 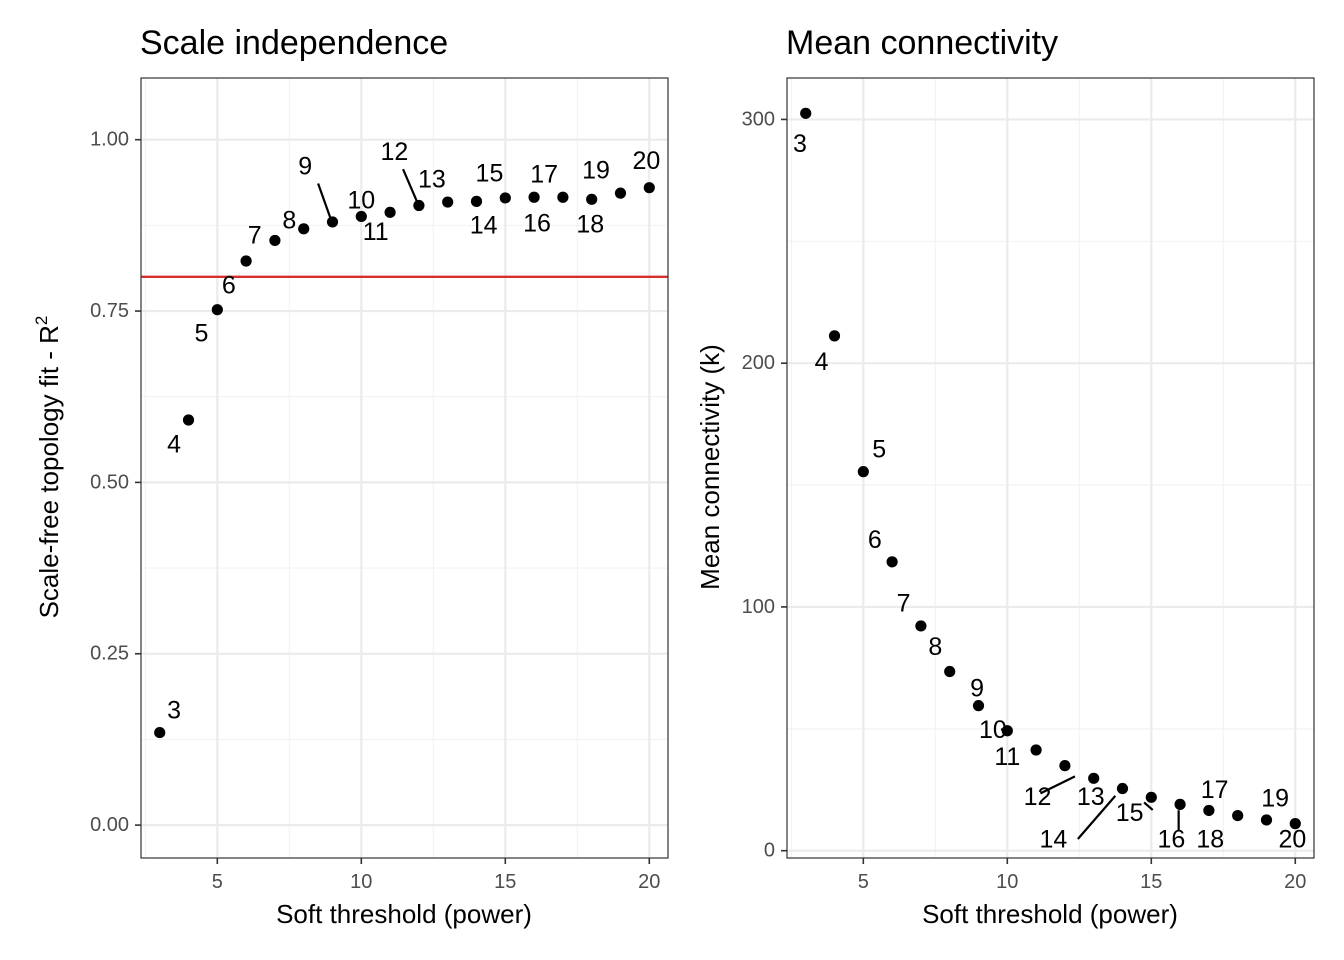 What do you see at coordinates (294, 43) in the screenshot?
I see `left-chart-title: Scale independence` at bounding box center [294, 43].